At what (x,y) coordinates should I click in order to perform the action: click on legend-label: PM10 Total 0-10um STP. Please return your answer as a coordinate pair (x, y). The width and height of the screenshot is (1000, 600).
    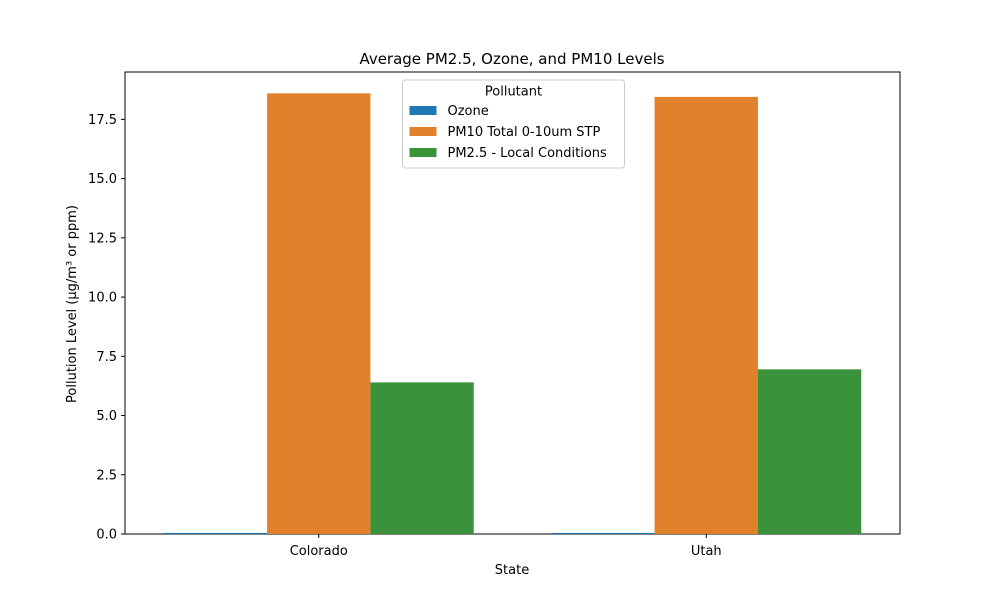
    Looking at the image, I should click on (524, 132).